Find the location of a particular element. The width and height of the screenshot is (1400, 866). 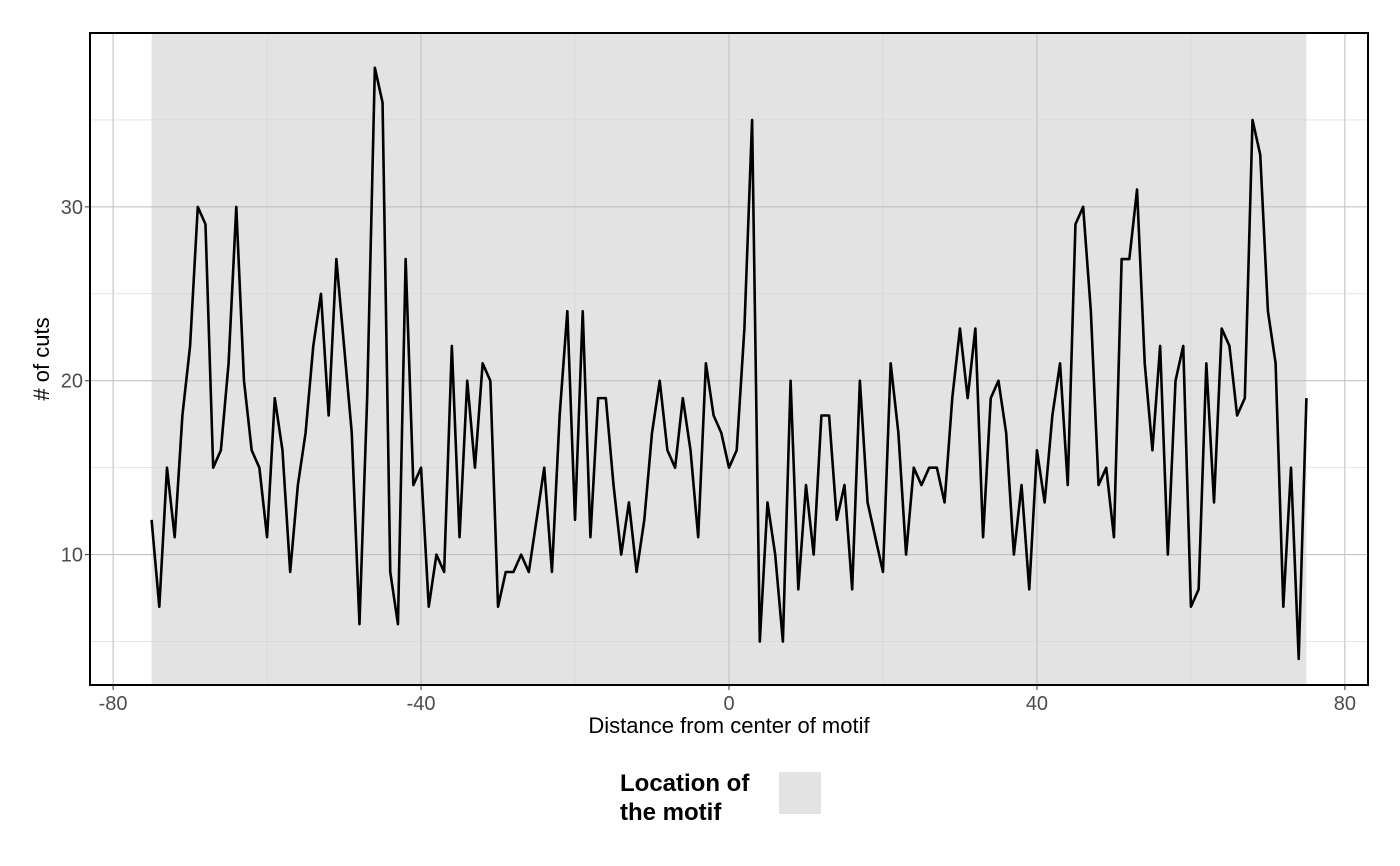

y-axis-title: # of cuts is located at coordinates (41, 358).